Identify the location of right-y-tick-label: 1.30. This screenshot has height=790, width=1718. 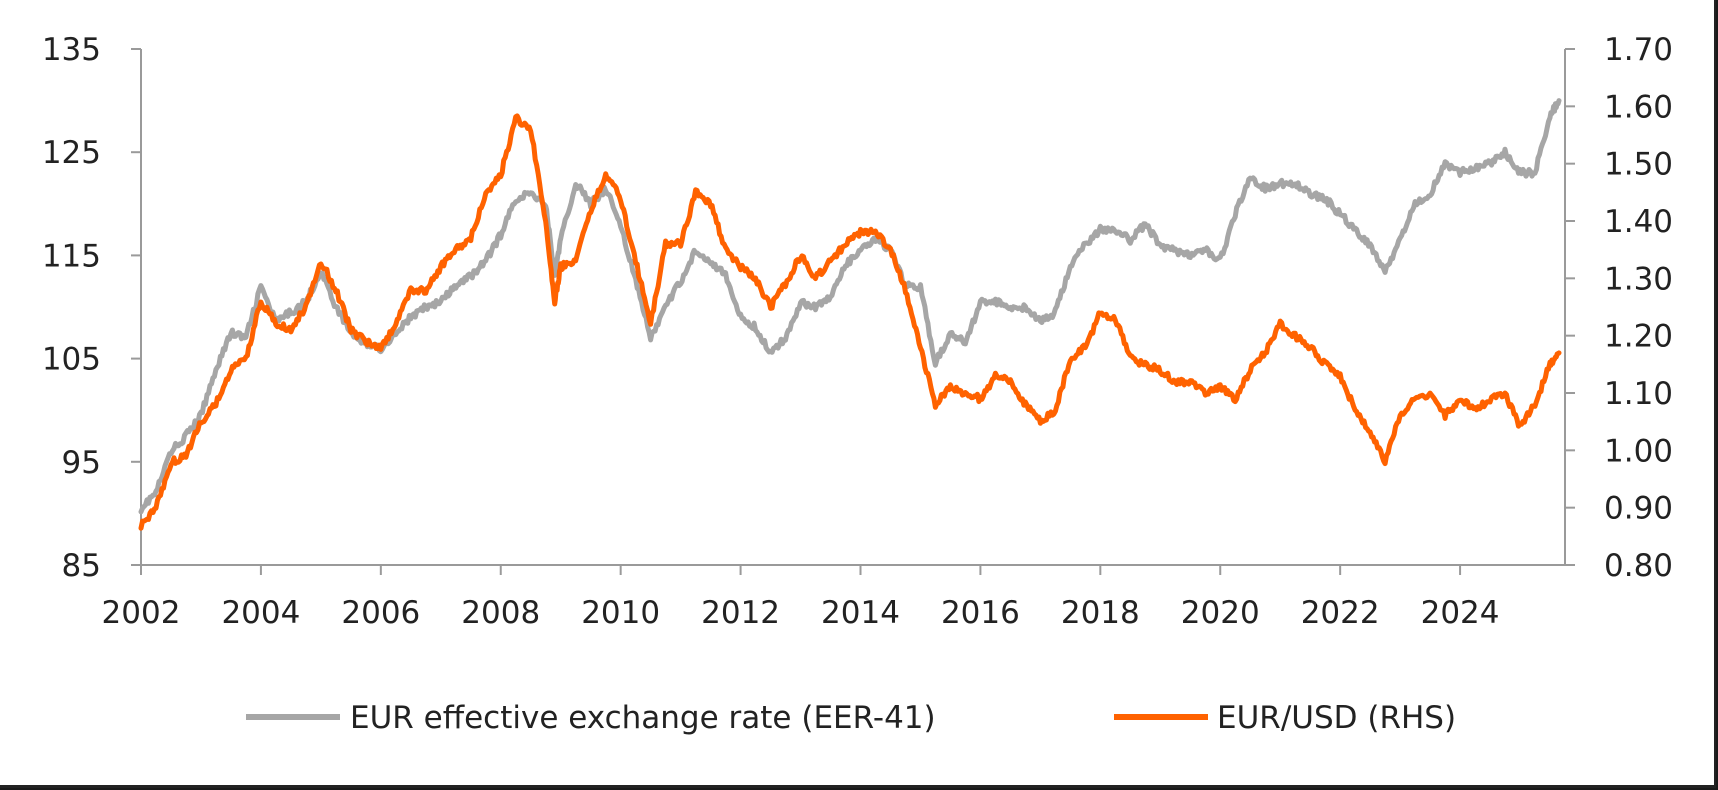
(1638, 279).